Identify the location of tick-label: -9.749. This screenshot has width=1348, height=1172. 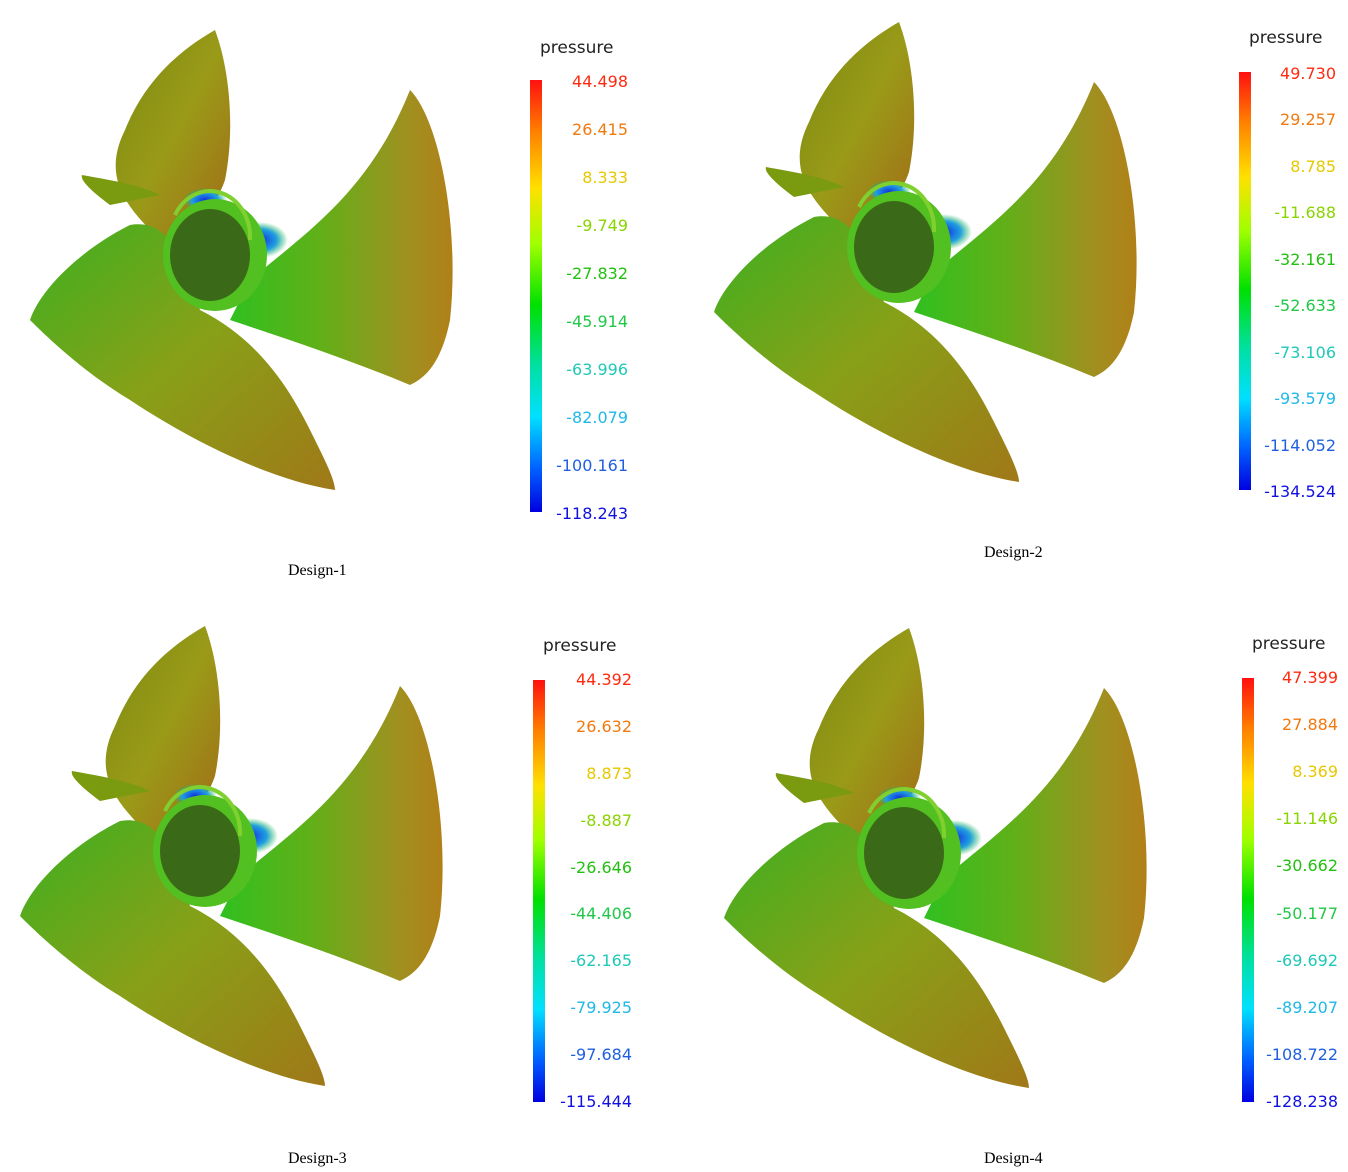
(602, 225).